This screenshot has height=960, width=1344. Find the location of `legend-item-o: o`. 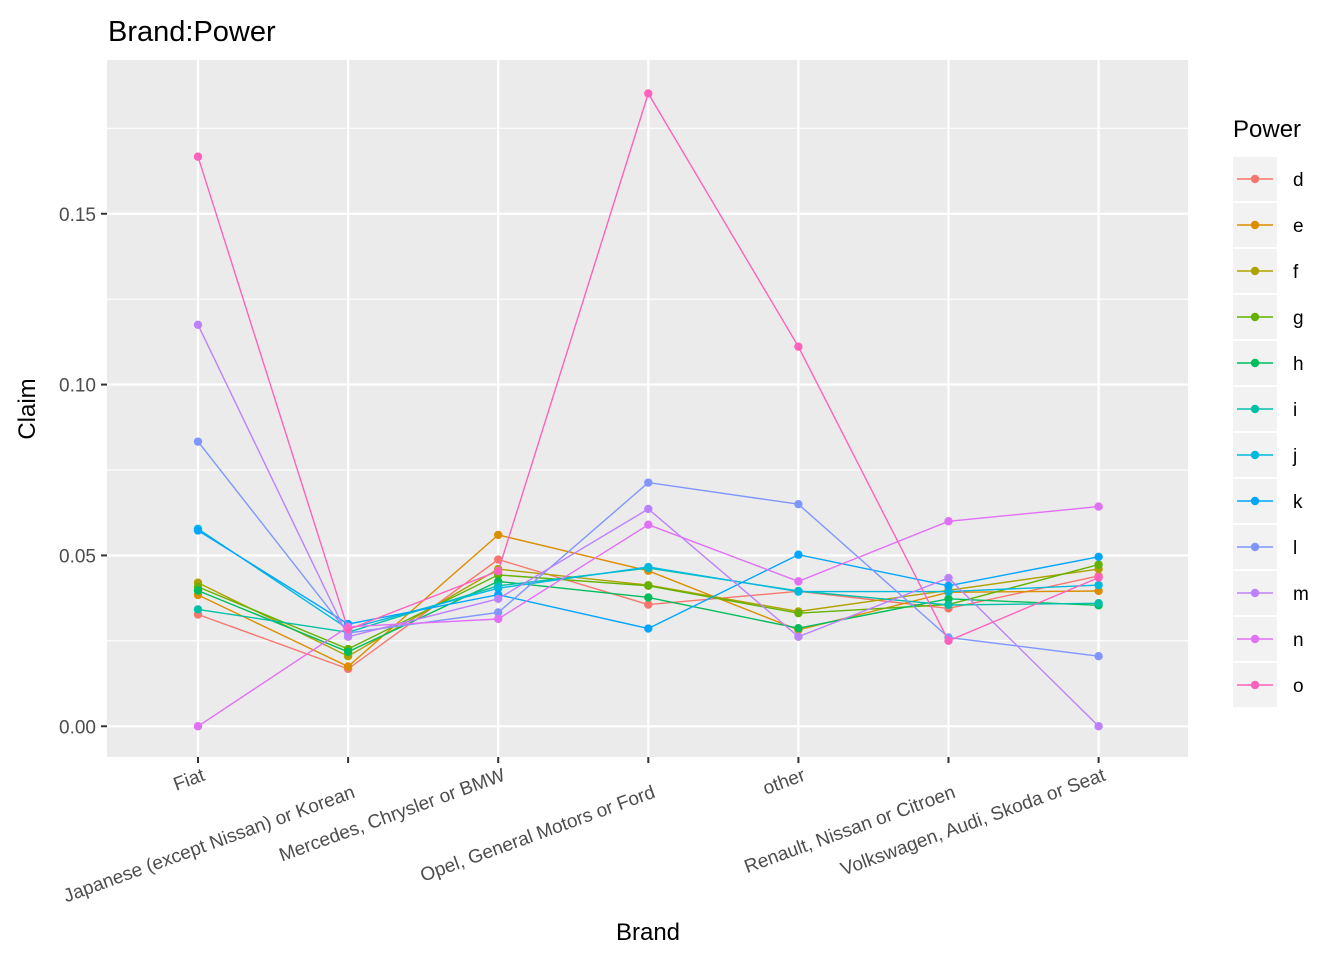

legend-item-o: o is located at coordinates (1268, 685).